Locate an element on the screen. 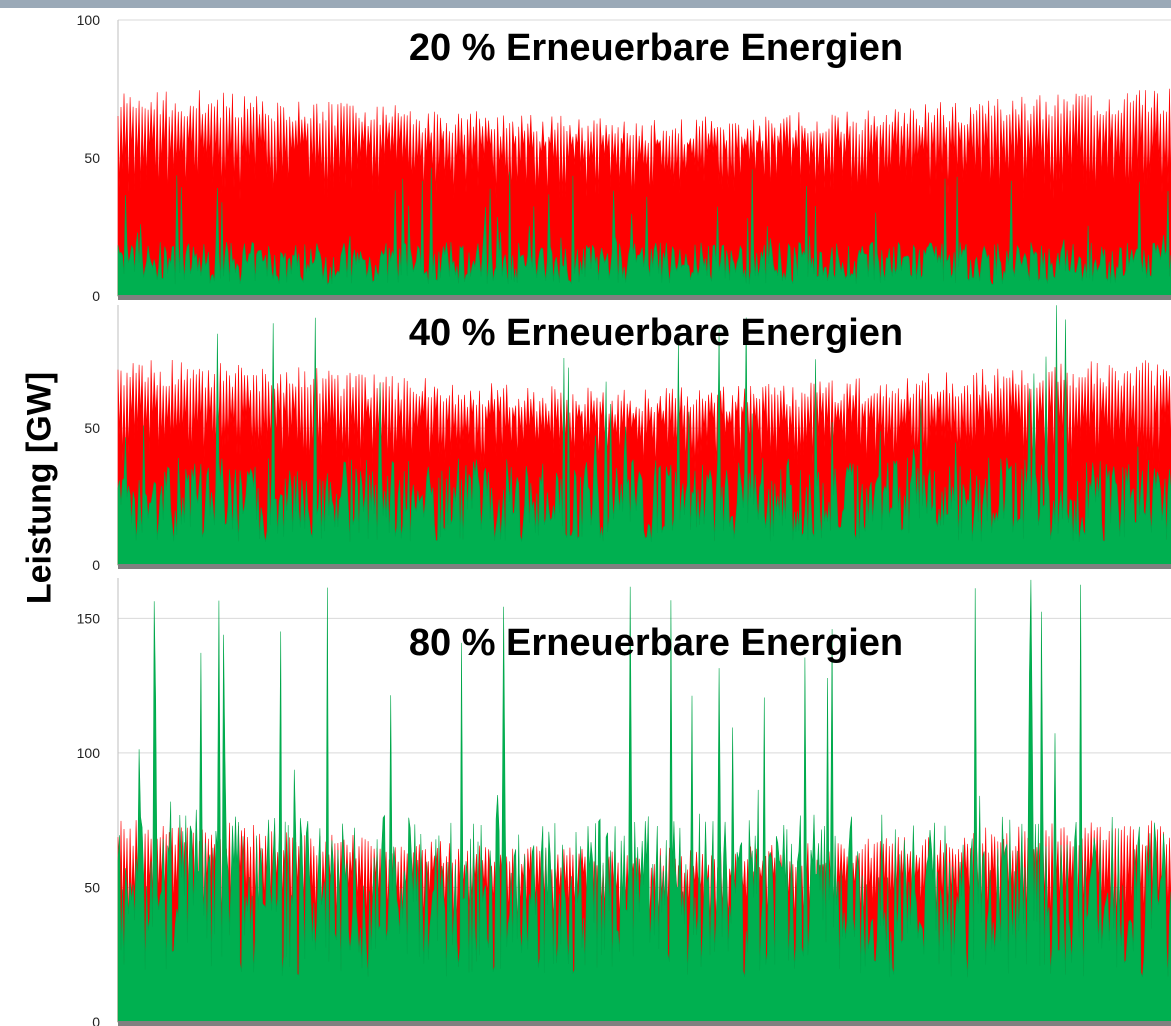 The height and width of the screenshot is (1026, 1171). series-renewable-area is located at coordinates (644, 232).